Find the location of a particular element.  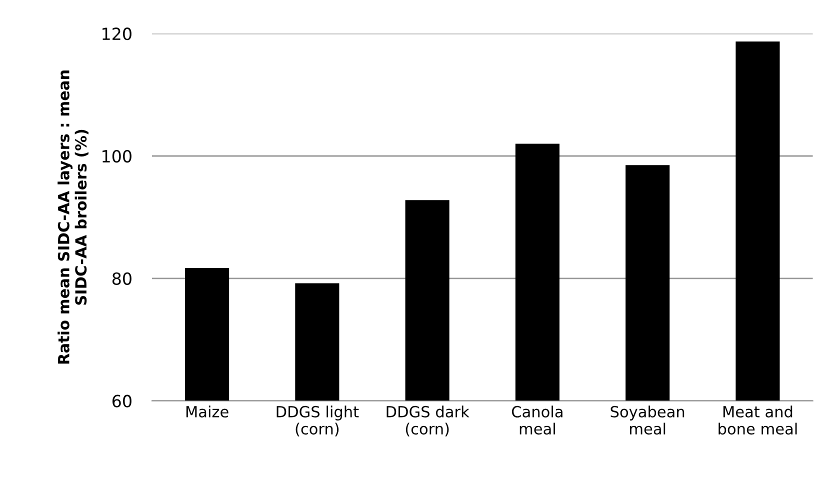

y-axis-title: Ratio mean SIDC-AA layers : mean SIDC-AA broilers (%) is located at coordinates (73, 217).